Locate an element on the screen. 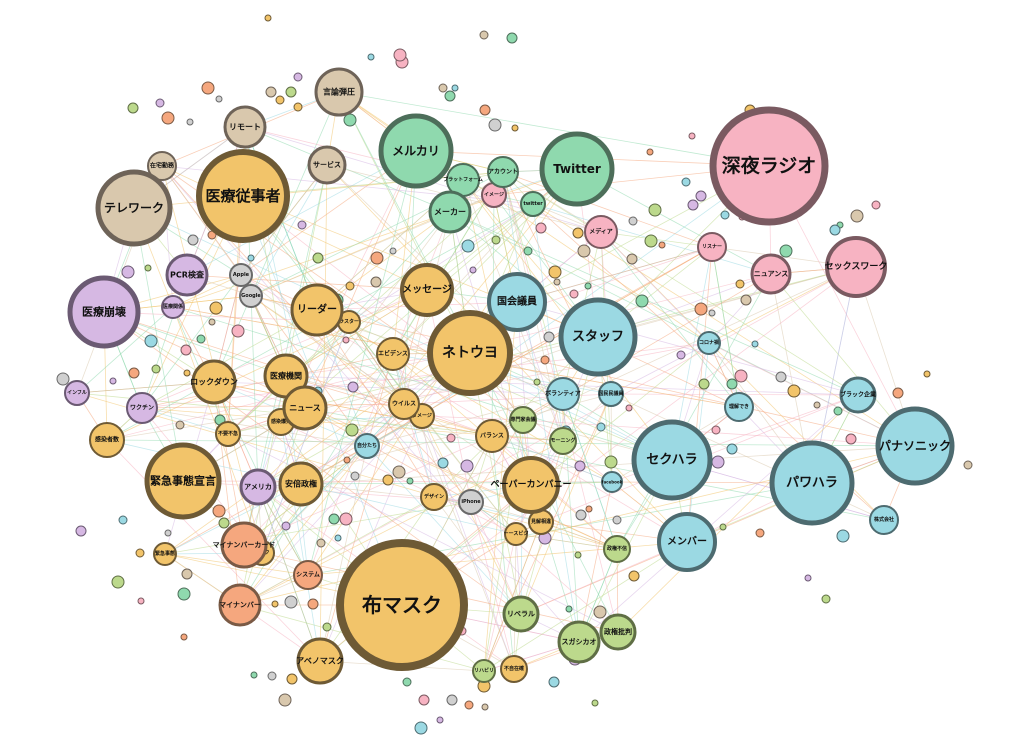  node-label: ワクチン is located at coordinates (142, 408).